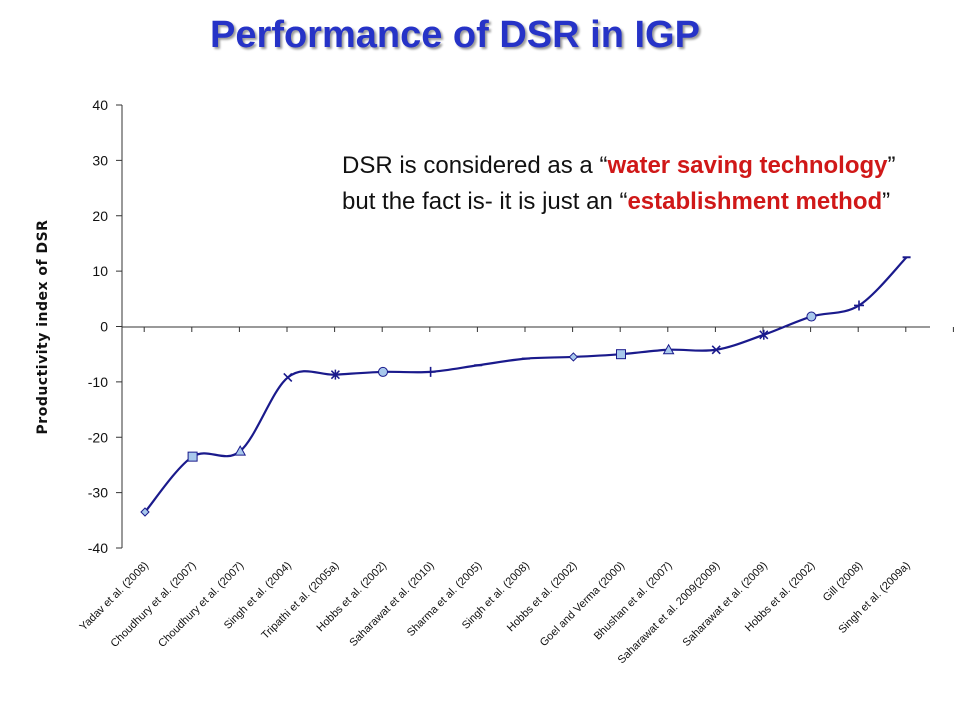  I want to click on y-axis-title: Productivity index of DSR, so click(43, 327).